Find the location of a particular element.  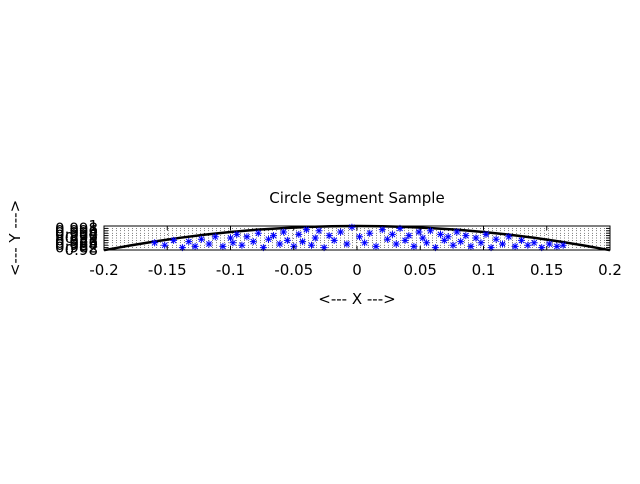

y-tick-label: 0.994 is located at coordinates (76, 233).